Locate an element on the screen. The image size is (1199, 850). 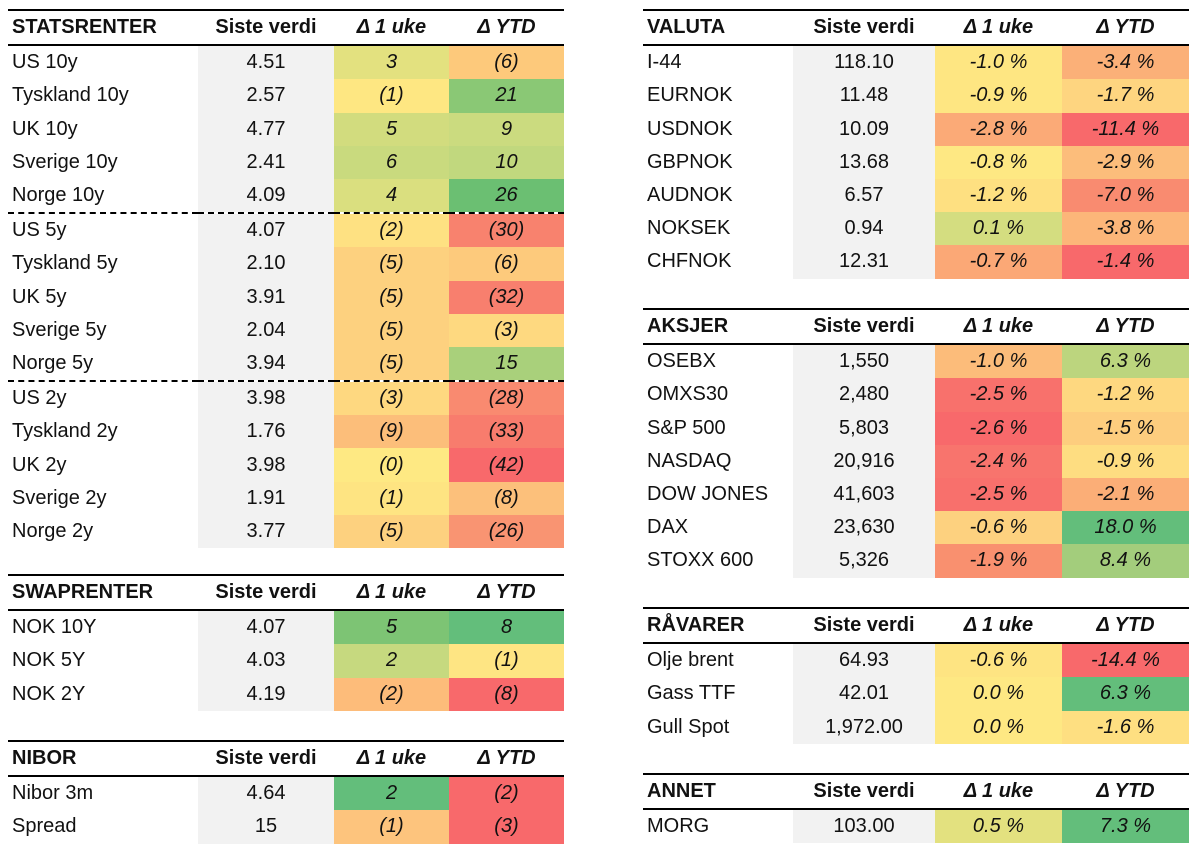
last-value: 15 is located at coordinates (266, 827).